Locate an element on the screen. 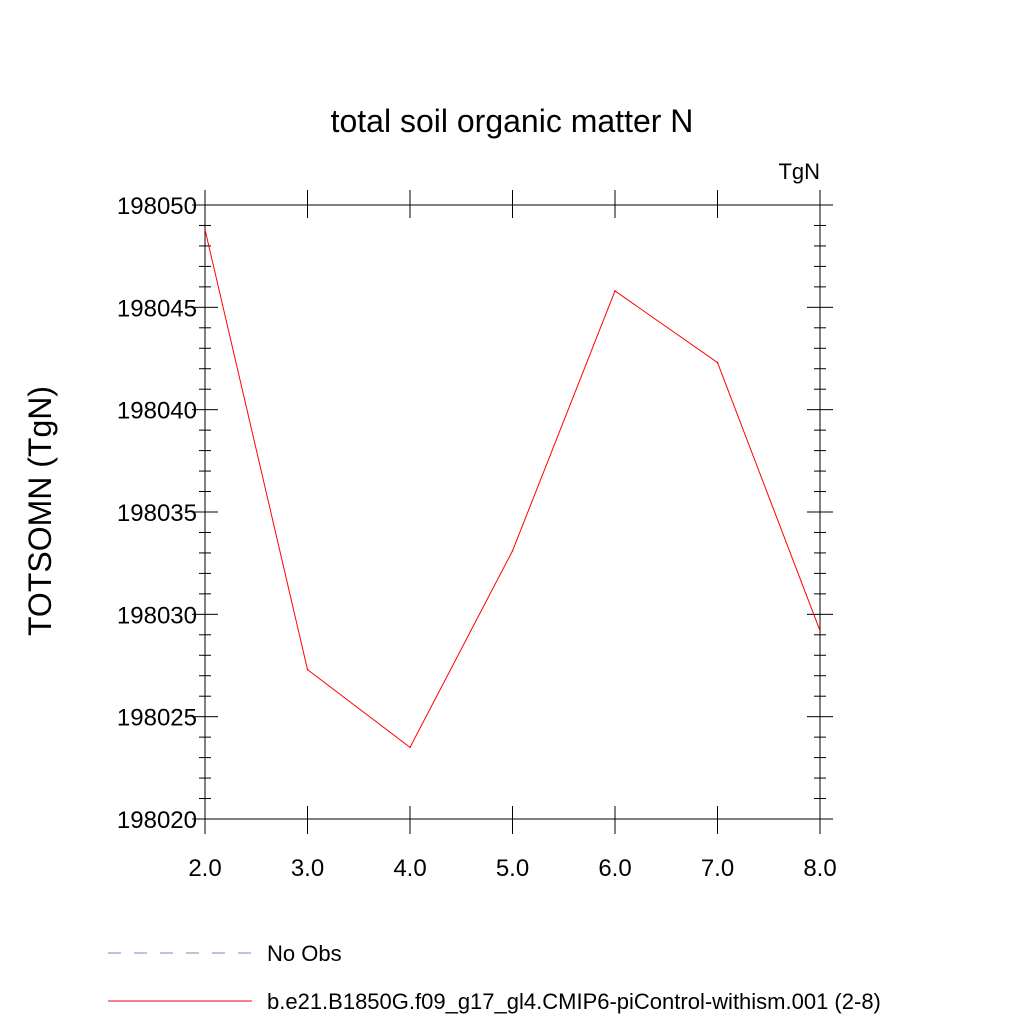  x-tick-label: 5.0 is located at coordinates (512, 868).